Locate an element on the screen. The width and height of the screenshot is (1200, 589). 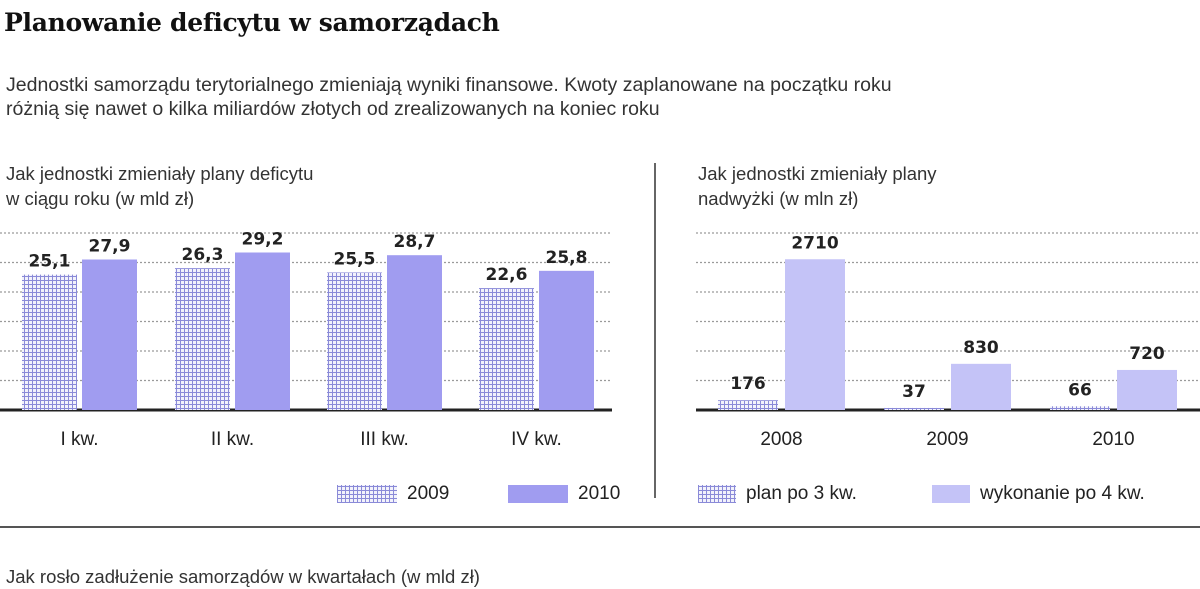
category-label: 2008 is located at coordinates (781, 439).